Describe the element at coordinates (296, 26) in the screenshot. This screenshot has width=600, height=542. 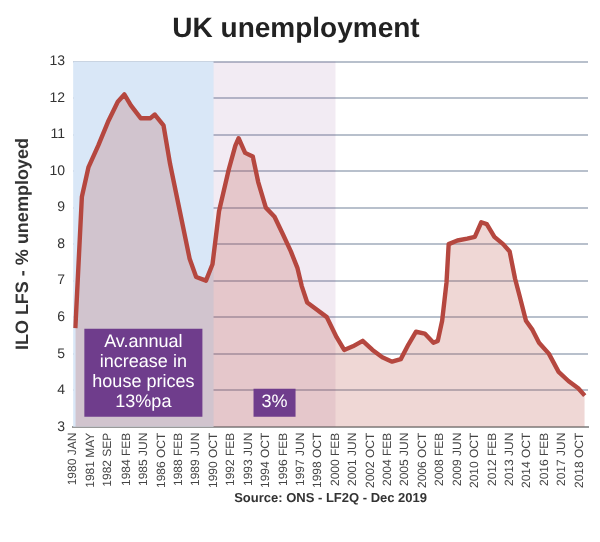
I see `chart-title: UK unemployment` at that location.